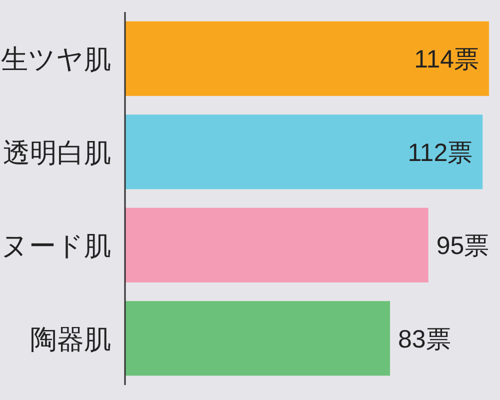  What do you see at coordinates (57, 153) in the screenshot?
I see `y-tick-label: 透明白肌` at bounding box center [57, 153].